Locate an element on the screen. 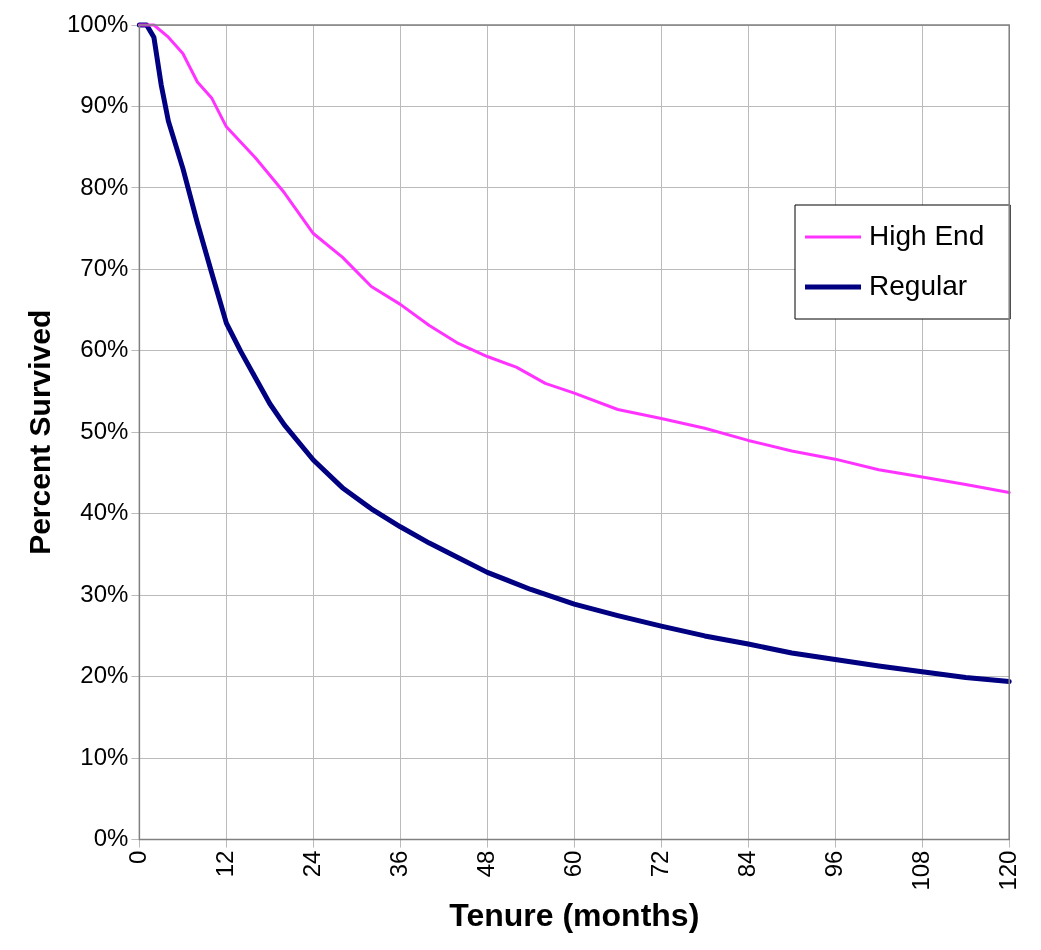  y-tick-label: 30% is located at coordinates (104, 593).